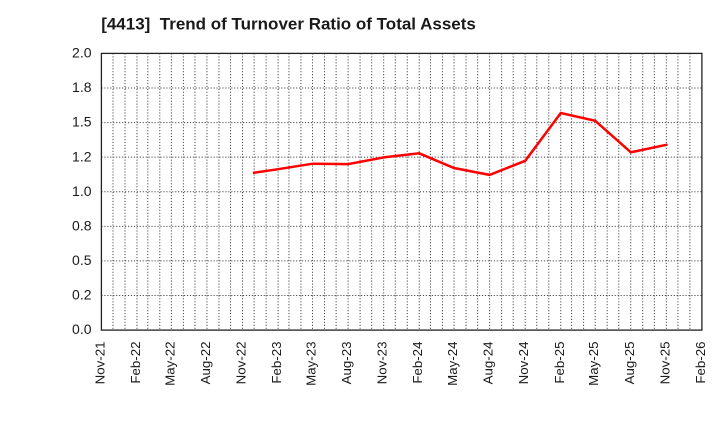 This screenshot has width=720, height=440. Describe the element at coordinates (82, 295) in the screenshot. I see `svg-text: 0.2` at that location.